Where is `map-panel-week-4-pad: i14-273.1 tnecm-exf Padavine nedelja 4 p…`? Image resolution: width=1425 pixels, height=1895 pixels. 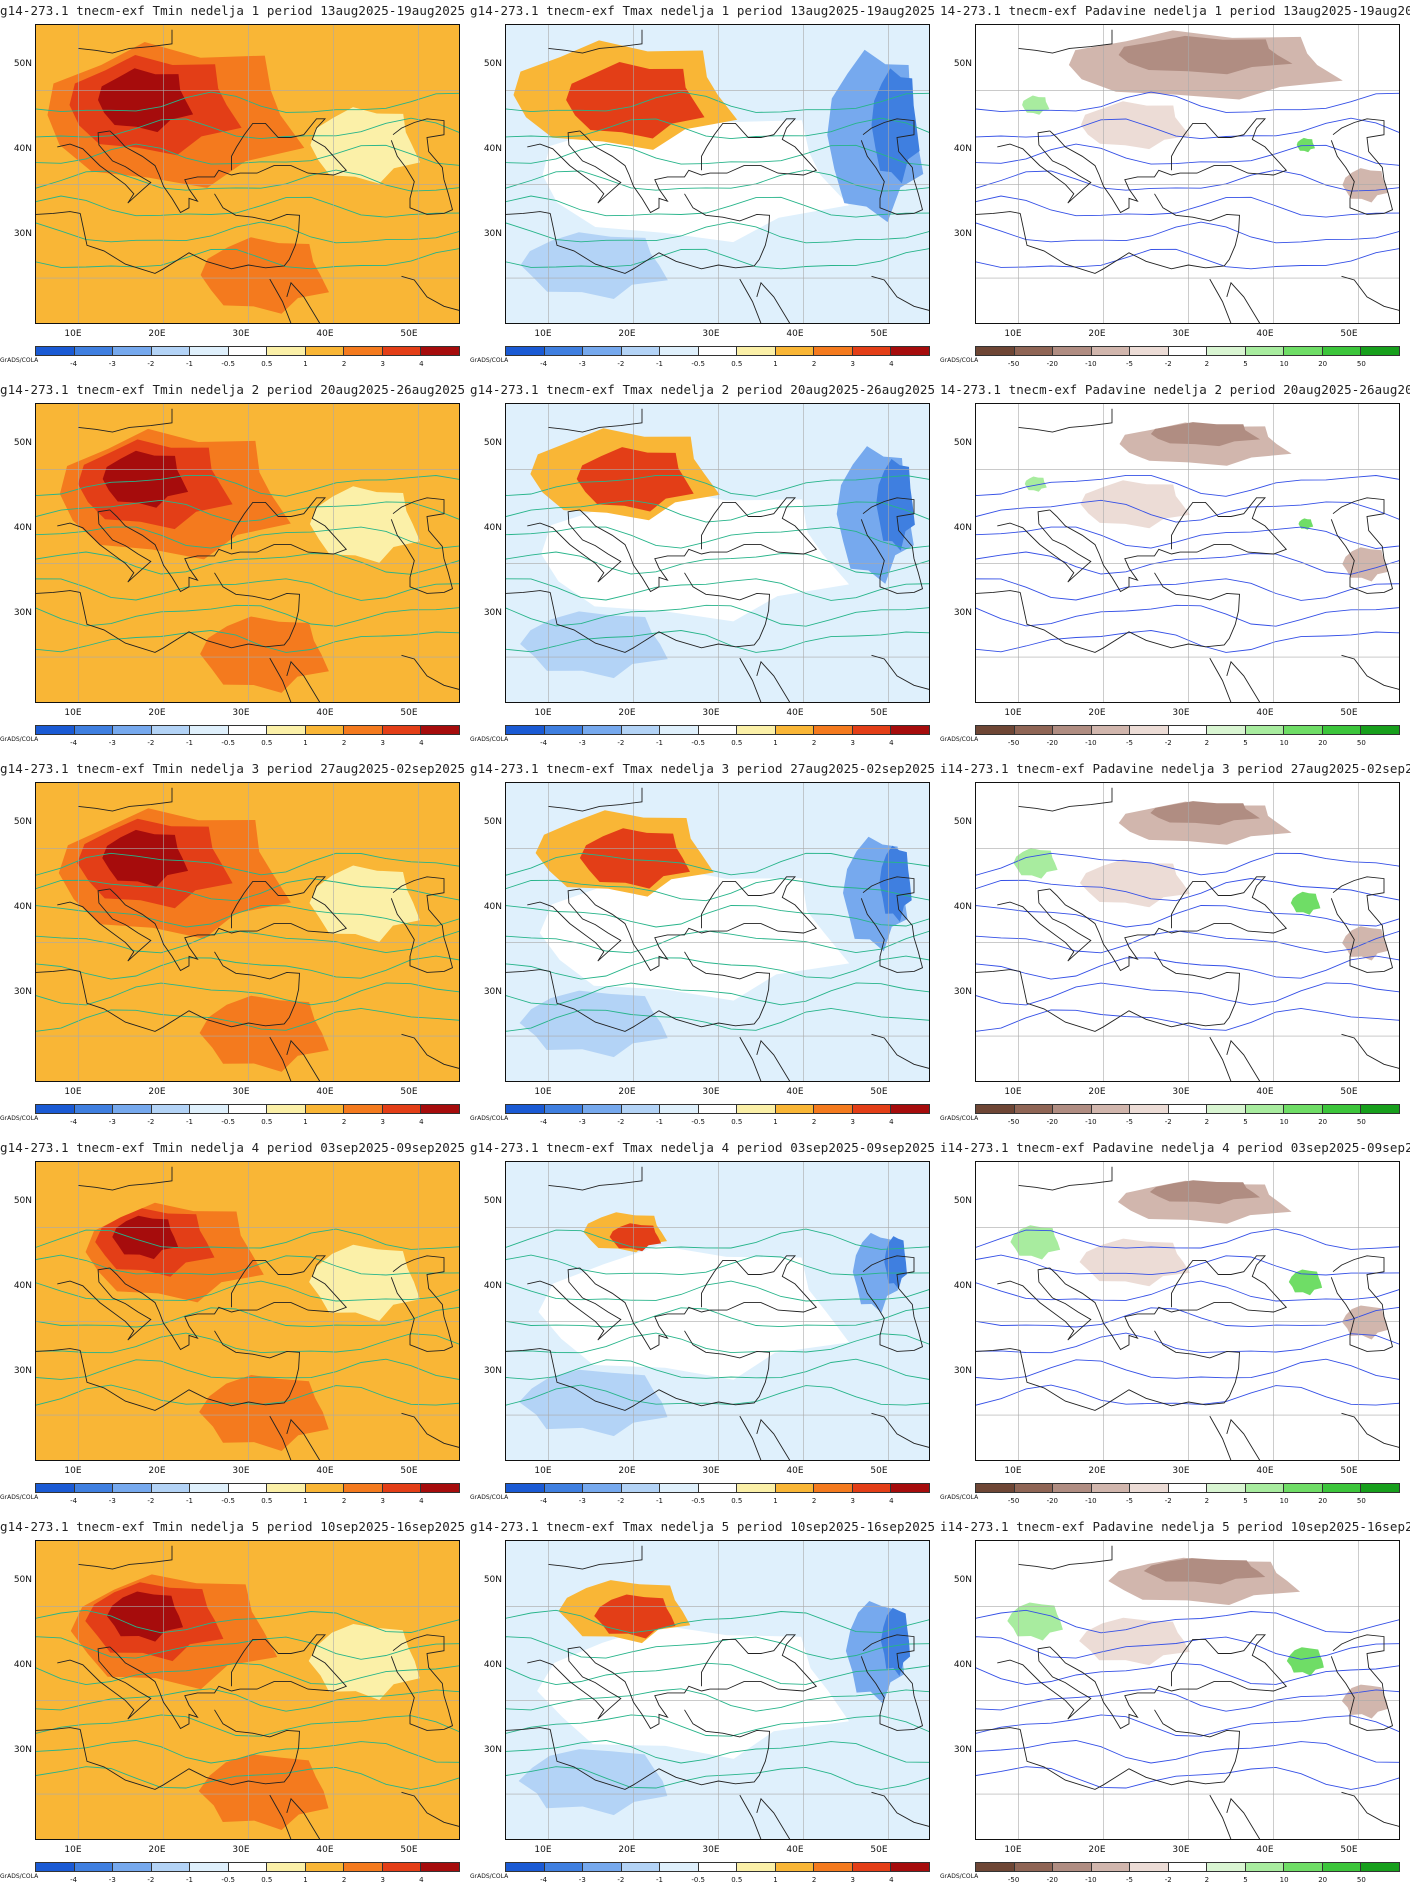
map-panel-week-4-pad: i14-273.1 tnecm-exf Padavine nedelja 4 p… is located at coordinates (1175, 1324).